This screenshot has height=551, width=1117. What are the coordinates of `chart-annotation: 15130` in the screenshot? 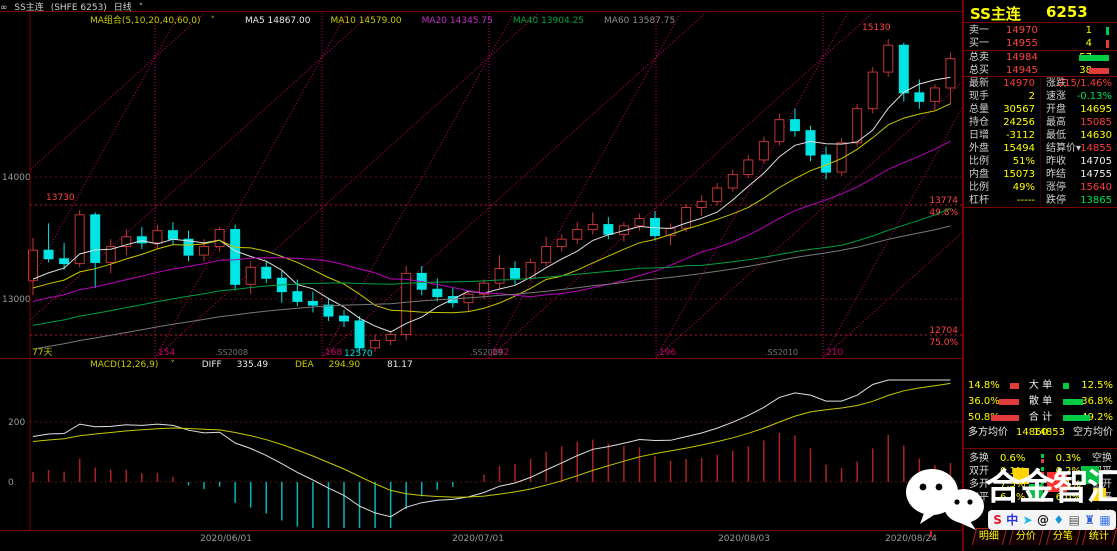 It's located at (876, 28).